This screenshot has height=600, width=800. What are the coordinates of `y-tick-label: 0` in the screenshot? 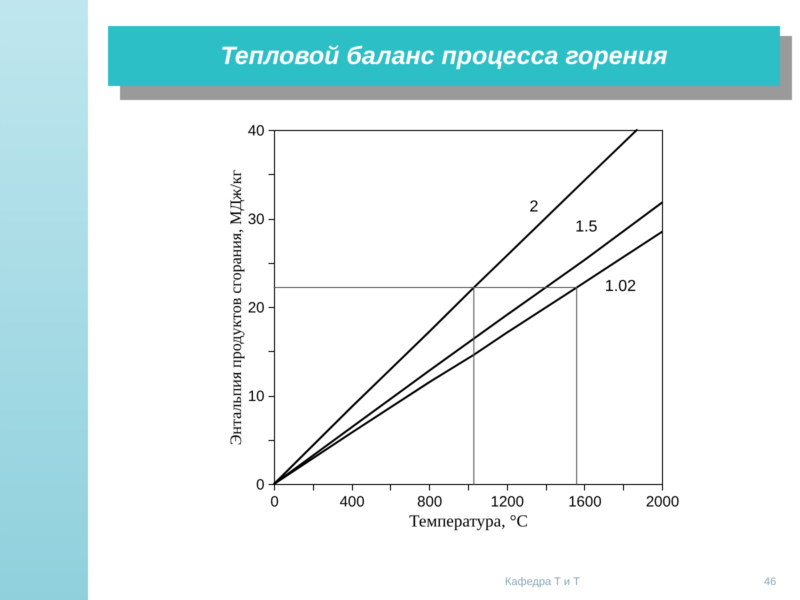 It's located at (260, 485).